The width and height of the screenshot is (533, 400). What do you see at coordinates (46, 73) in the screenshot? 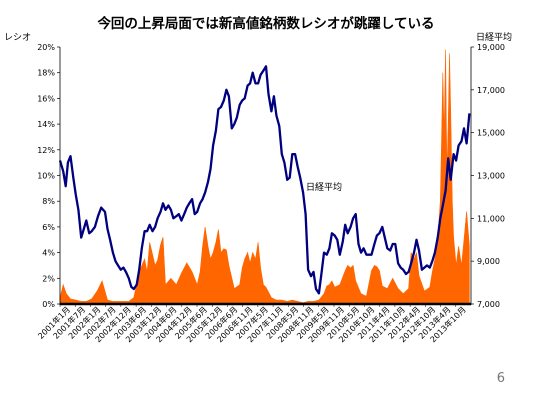
I see `left-tick-label: 18%` at bounding box center [46, 73].